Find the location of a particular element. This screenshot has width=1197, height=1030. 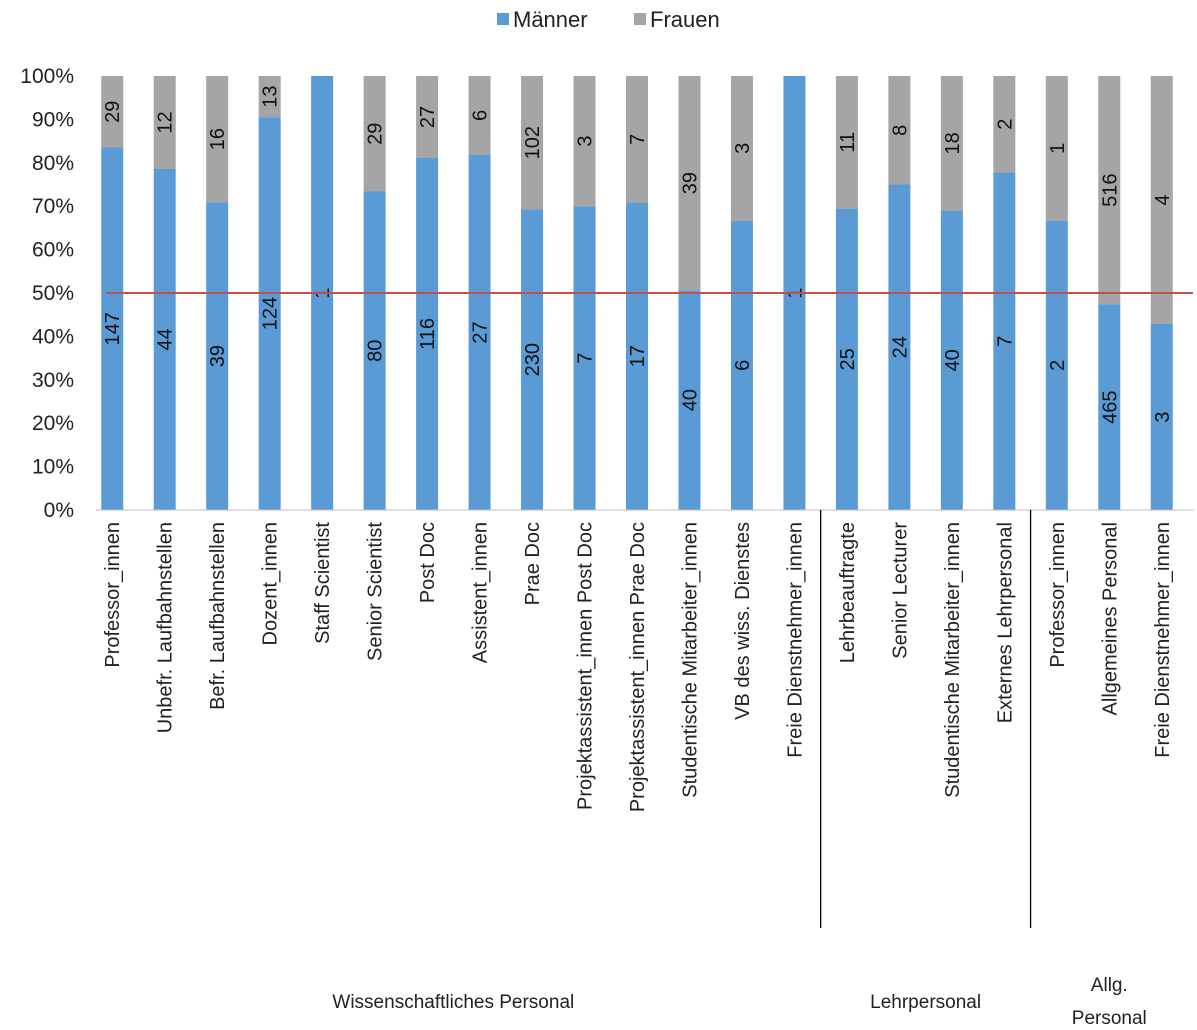

data-label-frauen: 102 is located at coordinates (533, 142).